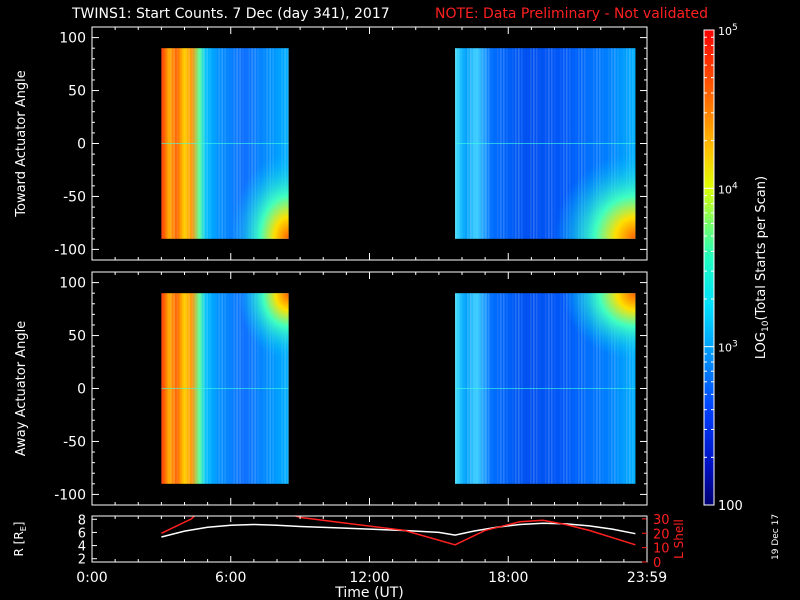  I want to click on x-axis-label: Time (UT), so click(368, 592).